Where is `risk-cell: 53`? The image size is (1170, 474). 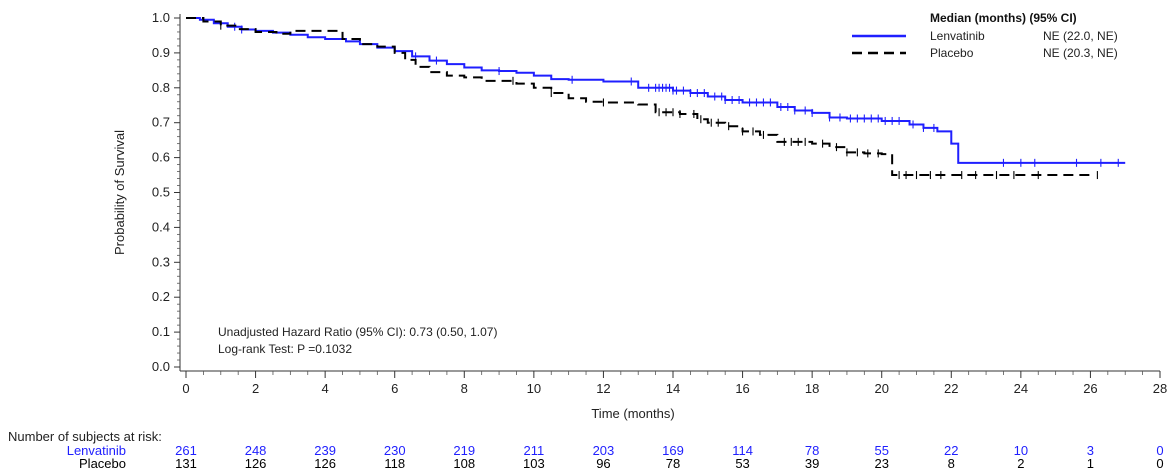 risk-cell: 53 is located at coordinates (742, 463).